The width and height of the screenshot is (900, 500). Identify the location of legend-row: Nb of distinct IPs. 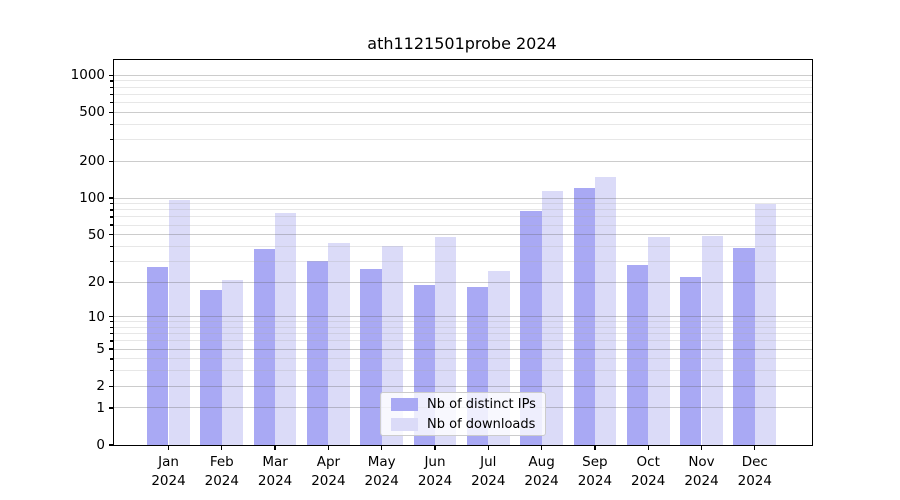
(463, 404).